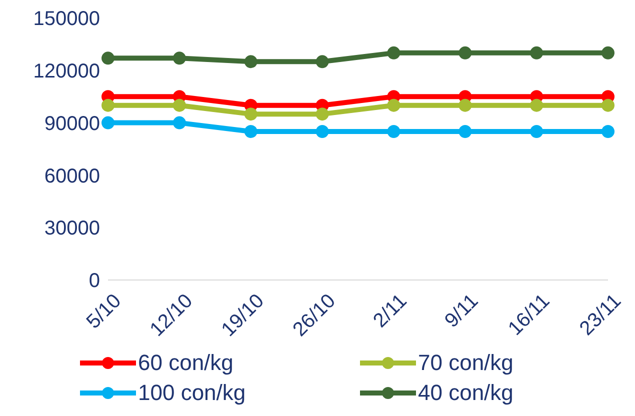  Describe the element at coordinates (390, 311) in the screenshot. I see `x-tick-label: 2/11` at that location.